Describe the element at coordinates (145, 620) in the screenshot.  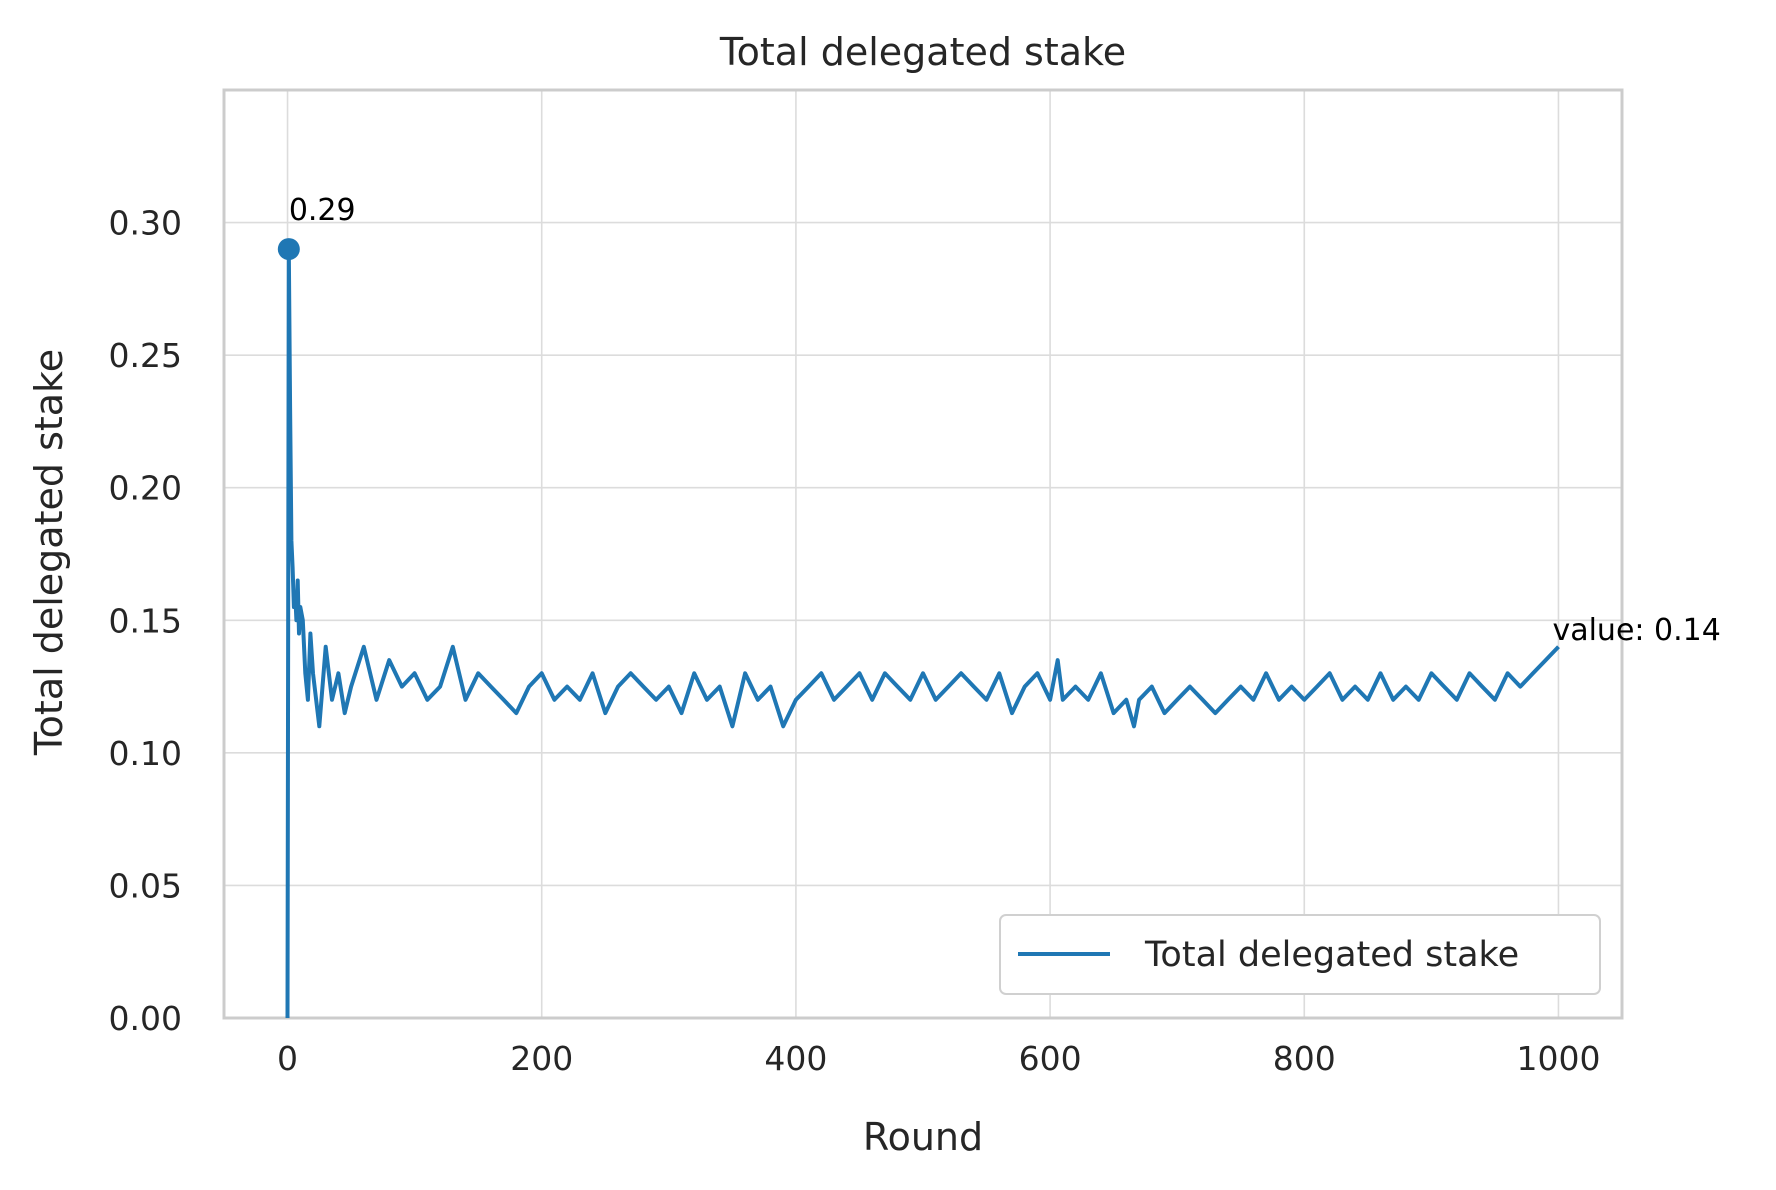
I see `y-tick-label: 0.15` at that location.